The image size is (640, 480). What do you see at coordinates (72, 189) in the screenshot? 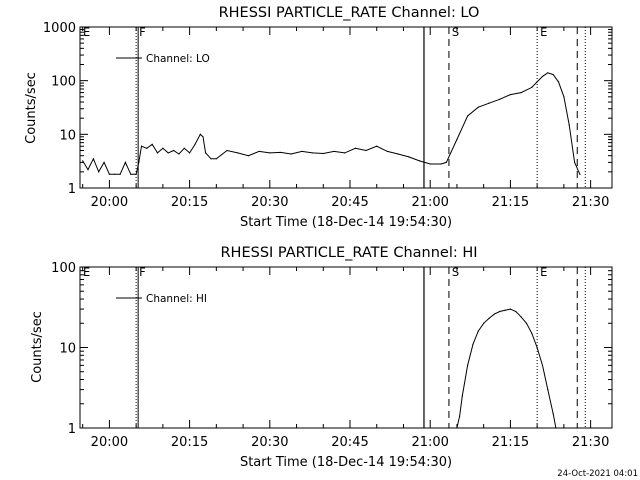
I see `y-tick-label: 1` at bounding box center [72, 189].